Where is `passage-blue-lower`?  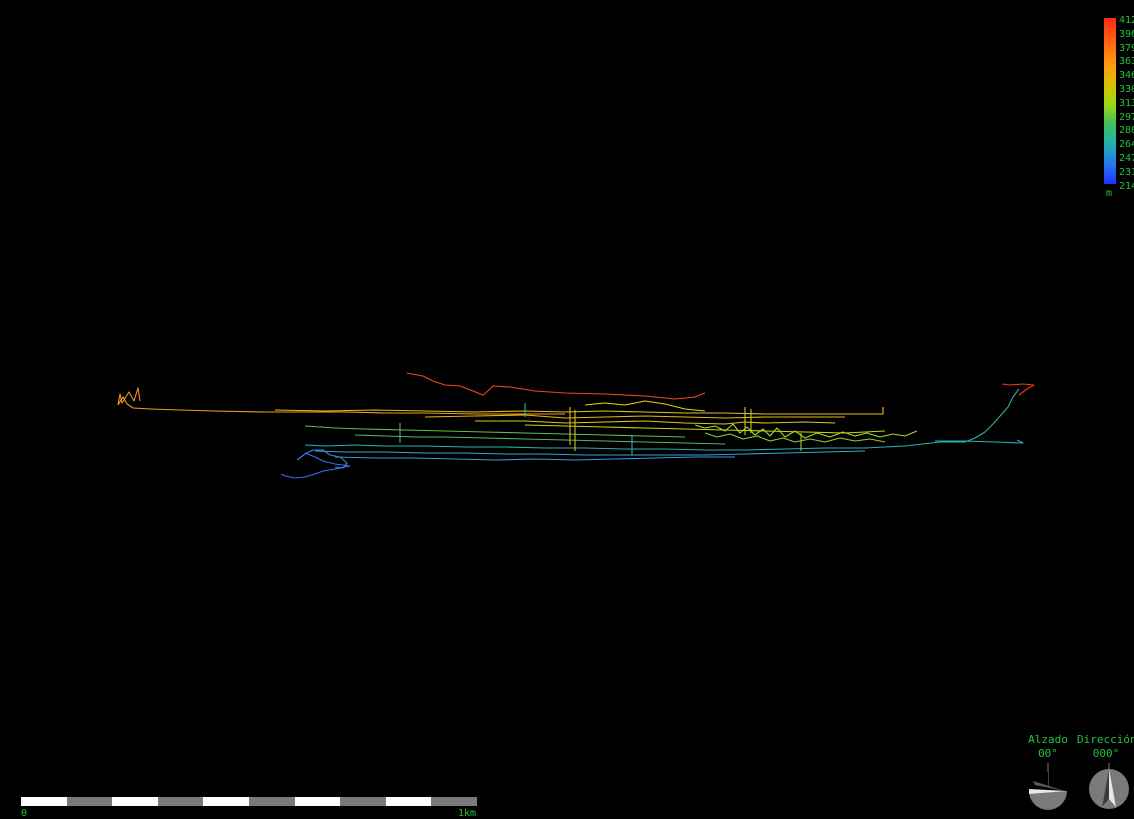
passage-blue-lower is located at coordinates (315, 465).